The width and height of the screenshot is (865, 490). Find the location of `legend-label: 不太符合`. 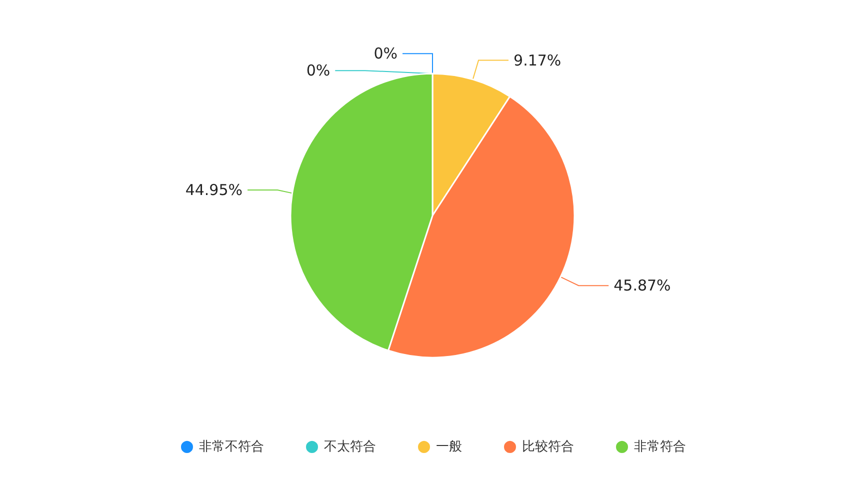

legend-label: 不太符合 is located at coordinates (350, 447).